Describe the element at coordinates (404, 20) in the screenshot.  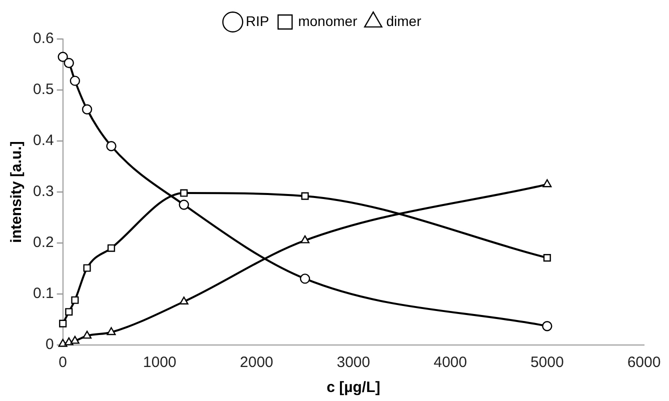
I see `legend-label: dimer` at that location.